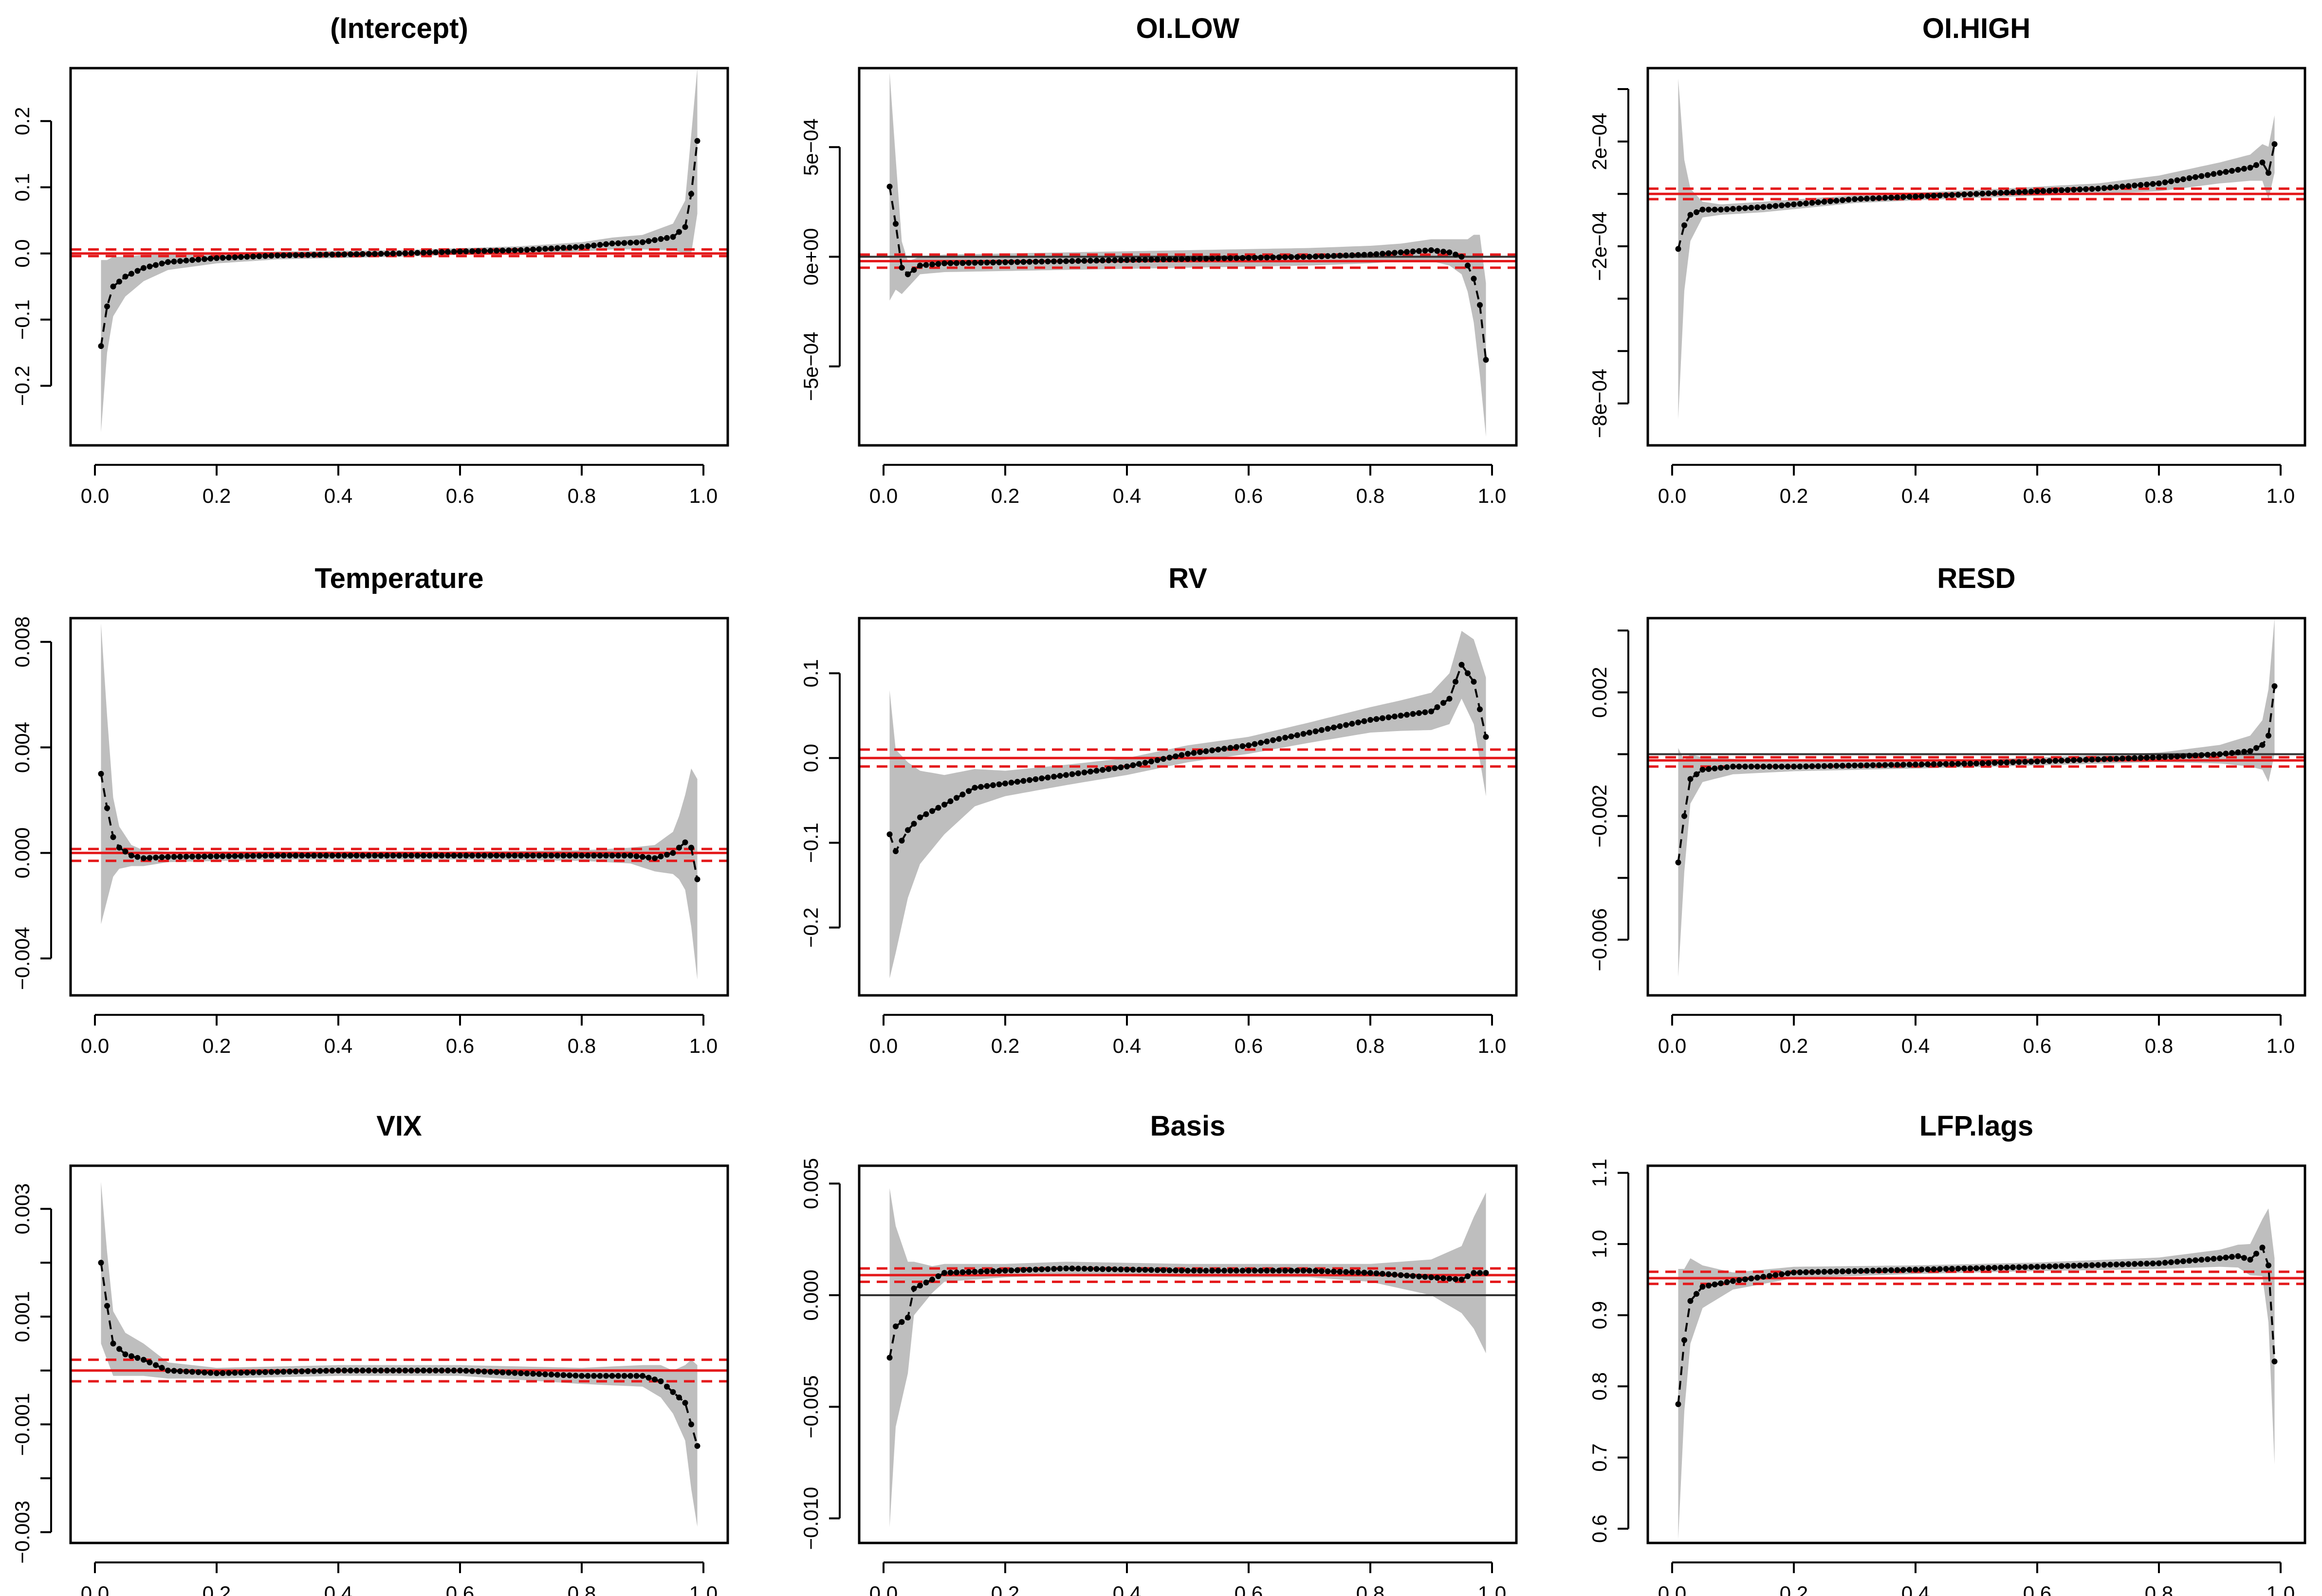  What do you see at coordinates (811, 367) in the screenshot?
I see `y-tick-label: −5e−04` at bounding box center [811, 367].